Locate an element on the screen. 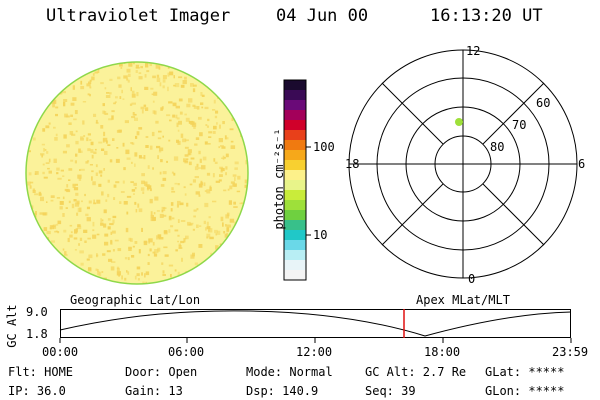 The image size is (600, 400). timeline-tick-0000: 00:00 is located at coordinates (60, 352).